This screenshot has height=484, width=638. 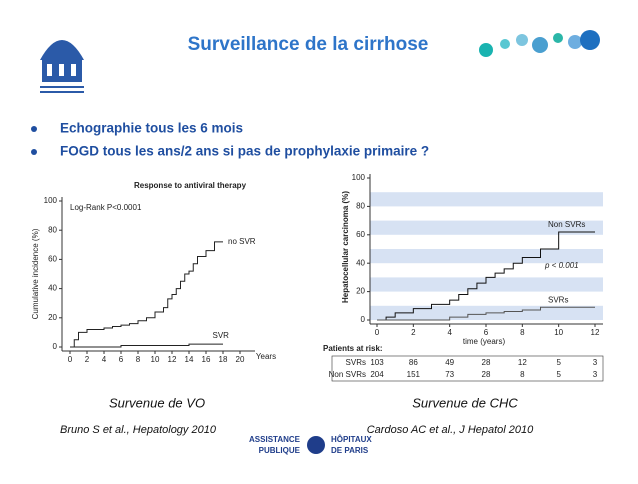 What do you see at coordinates (465, 402) in the screenshot?
I see `caption: Survenue de CHC` at bounding box center [465, 402].